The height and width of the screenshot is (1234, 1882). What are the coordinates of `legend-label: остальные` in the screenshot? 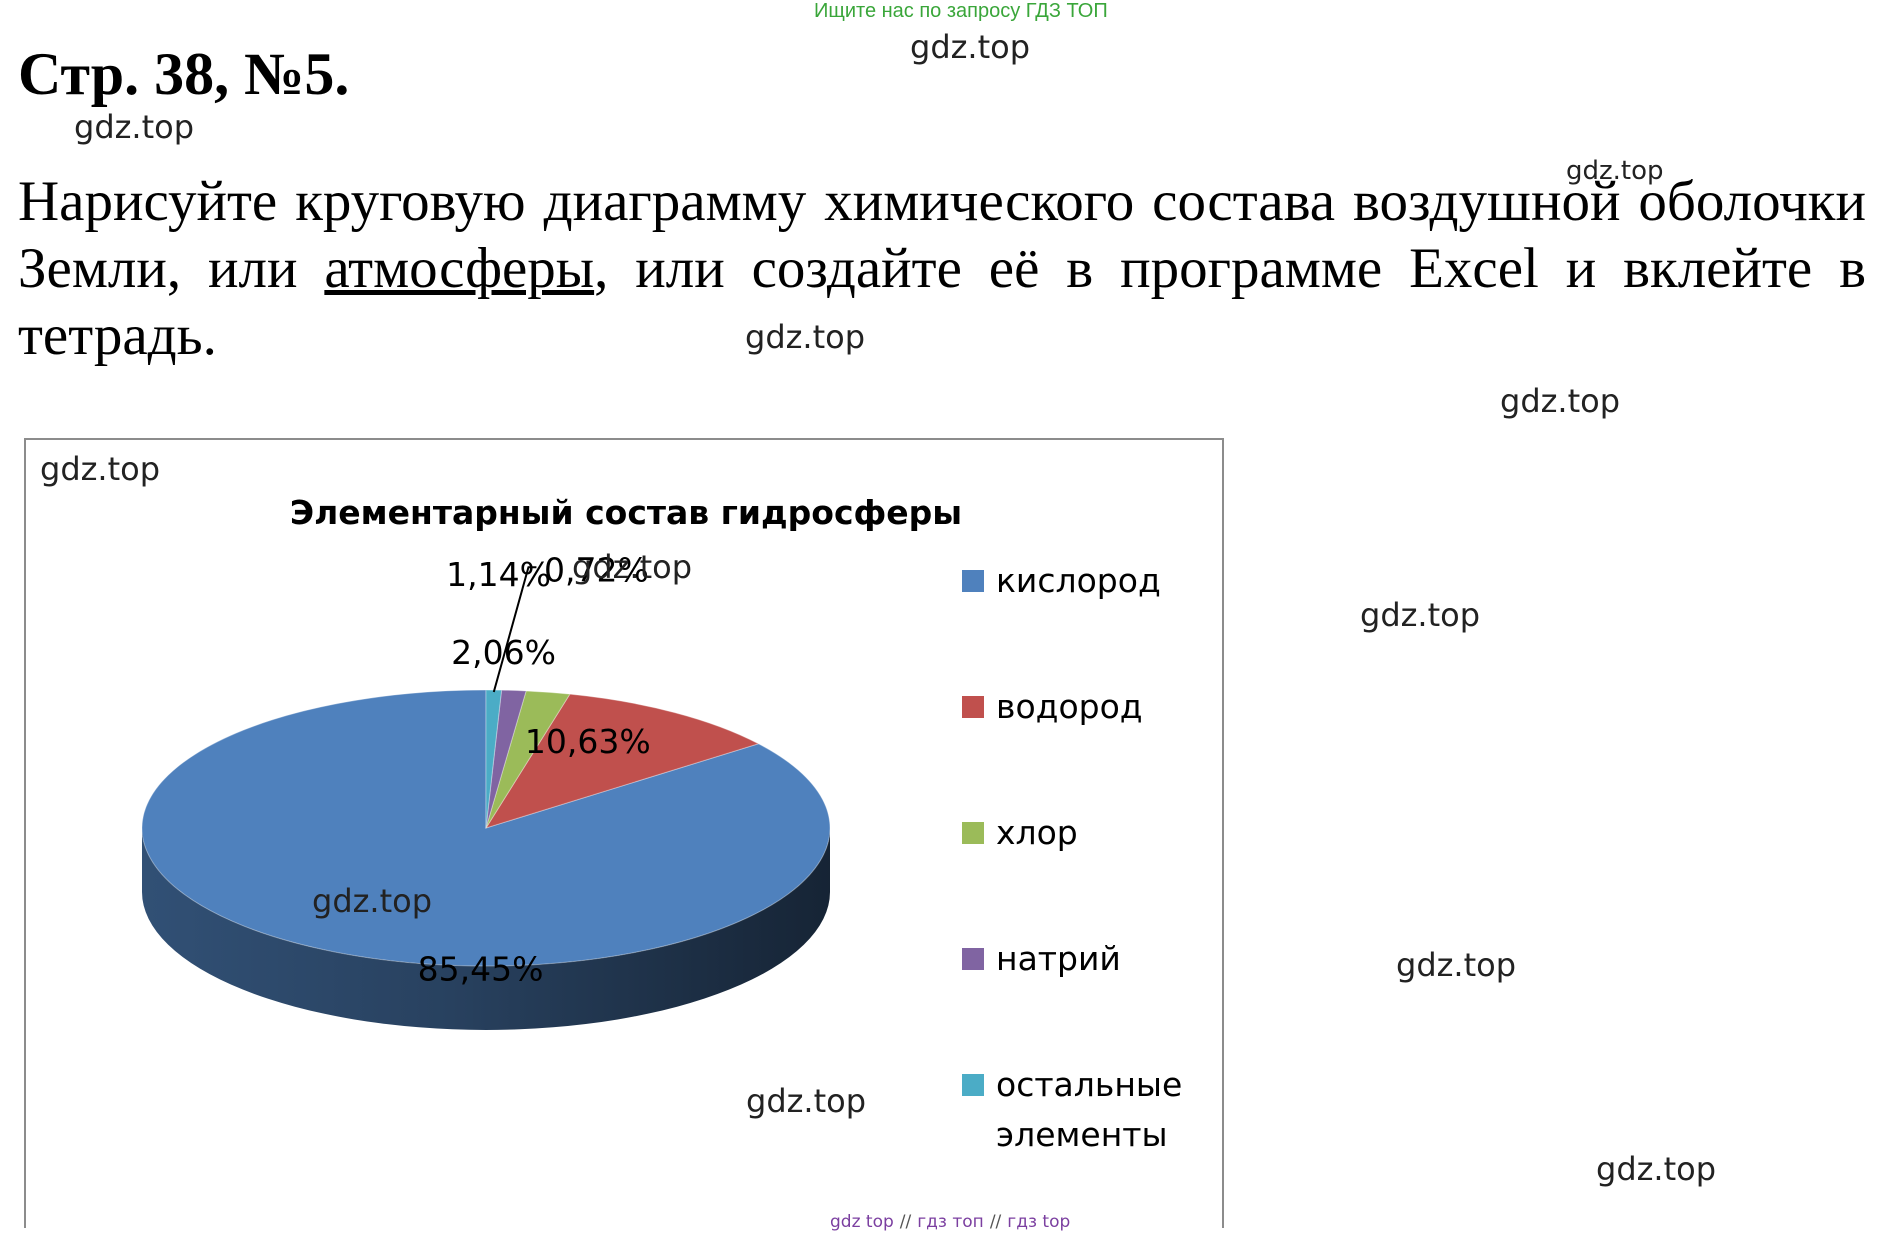 It's located at (1089, 1084).